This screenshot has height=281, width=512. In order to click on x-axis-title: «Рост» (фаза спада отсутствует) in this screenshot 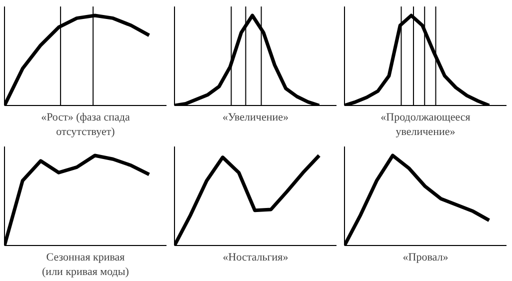, I will do `click(85, 125)`.